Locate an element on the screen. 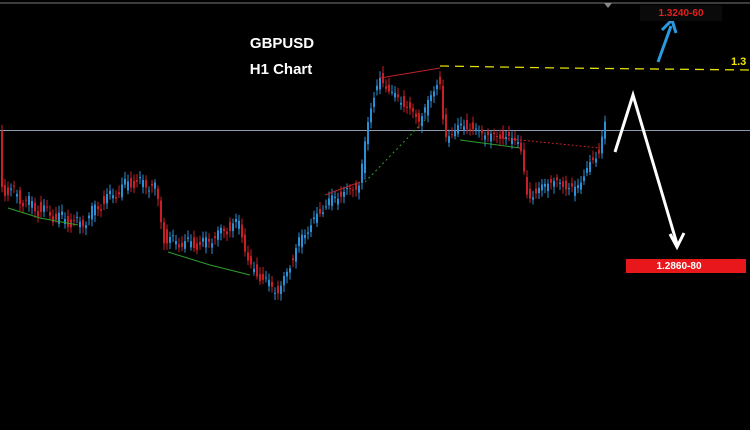 This screenshot has width=750, height=430. projection-arrow is located at coordinates (649, 170).